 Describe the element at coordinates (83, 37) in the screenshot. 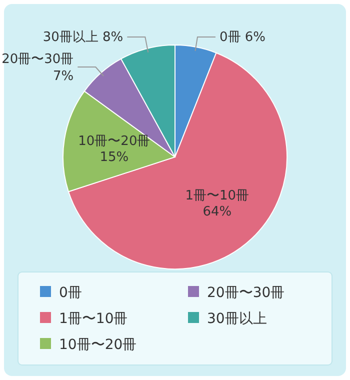

I see `category-label: 30冊以上 8%` at that location.